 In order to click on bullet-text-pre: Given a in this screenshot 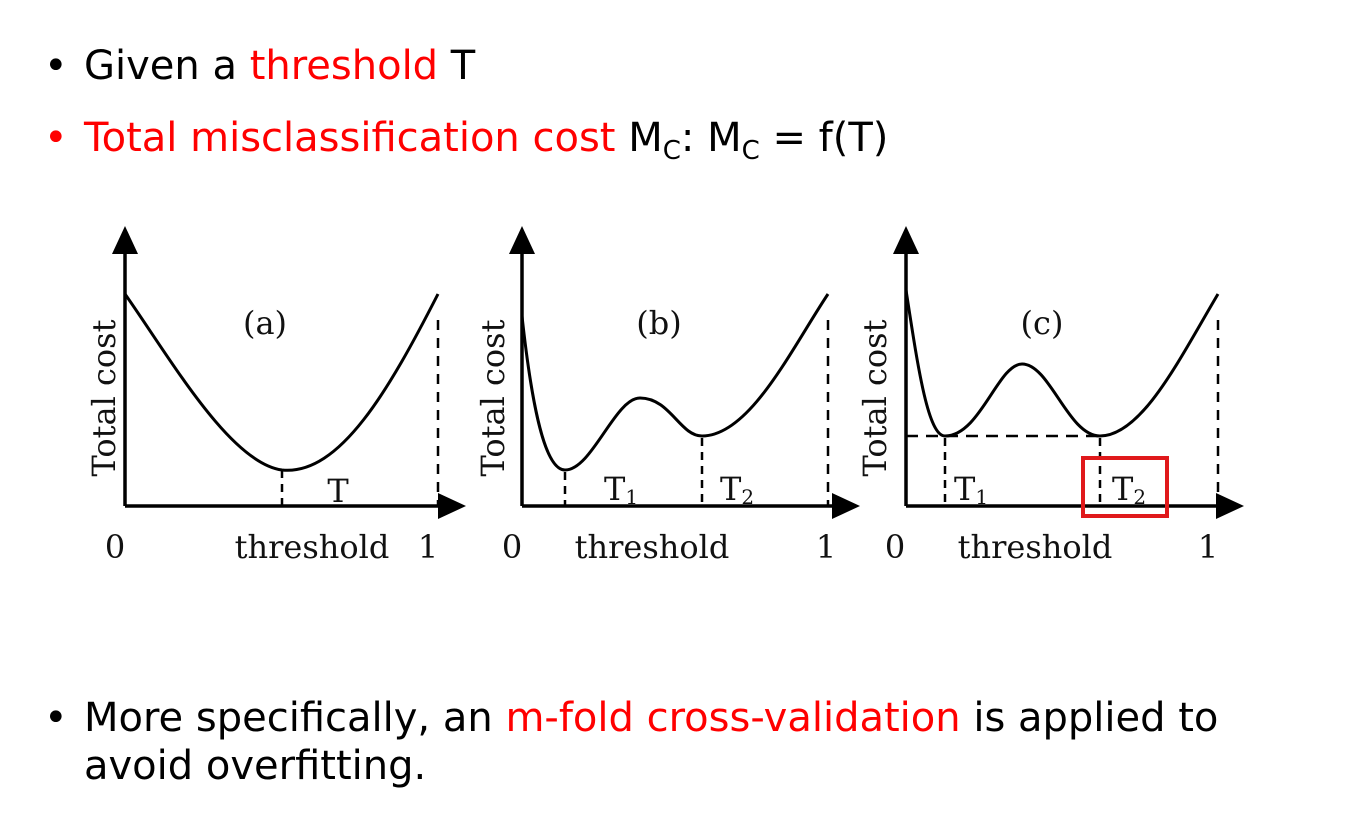, I will do `click(167, 66)`.